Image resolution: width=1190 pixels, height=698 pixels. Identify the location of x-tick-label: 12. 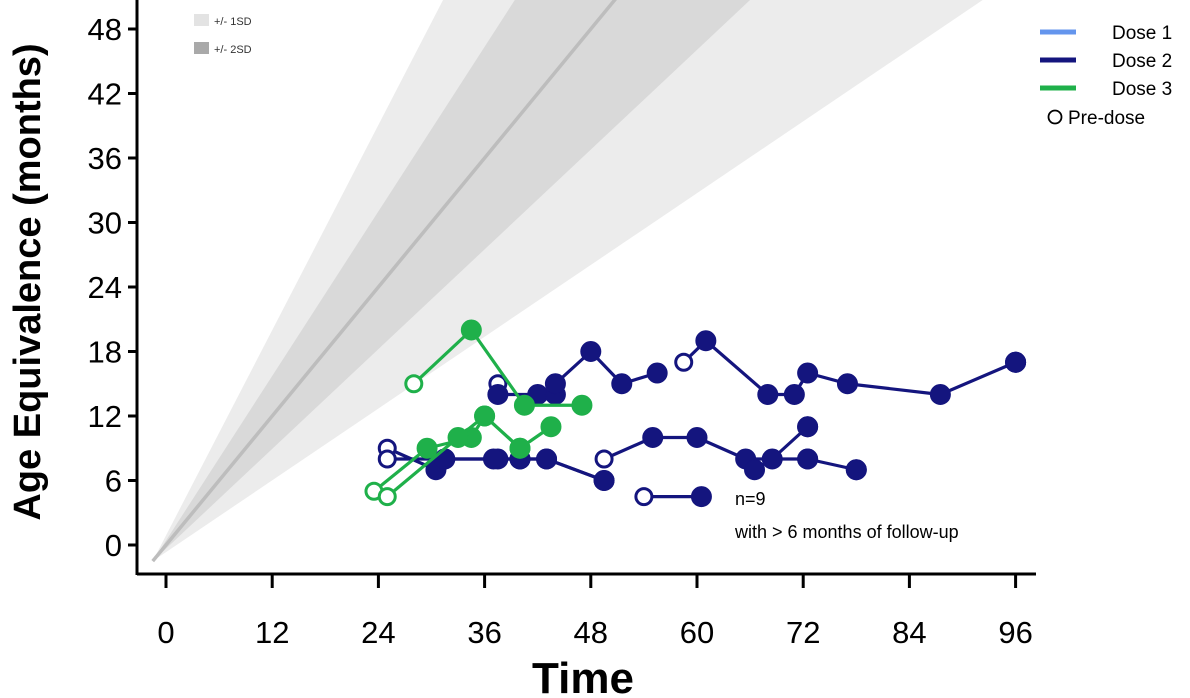
(272, 632).